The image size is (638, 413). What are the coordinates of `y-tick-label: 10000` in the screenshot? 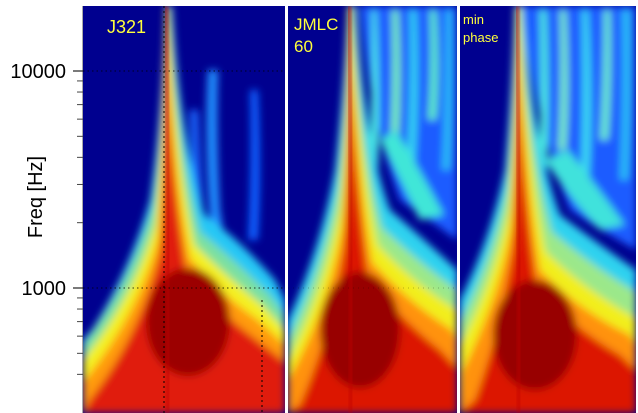 It's located at (38, 72).